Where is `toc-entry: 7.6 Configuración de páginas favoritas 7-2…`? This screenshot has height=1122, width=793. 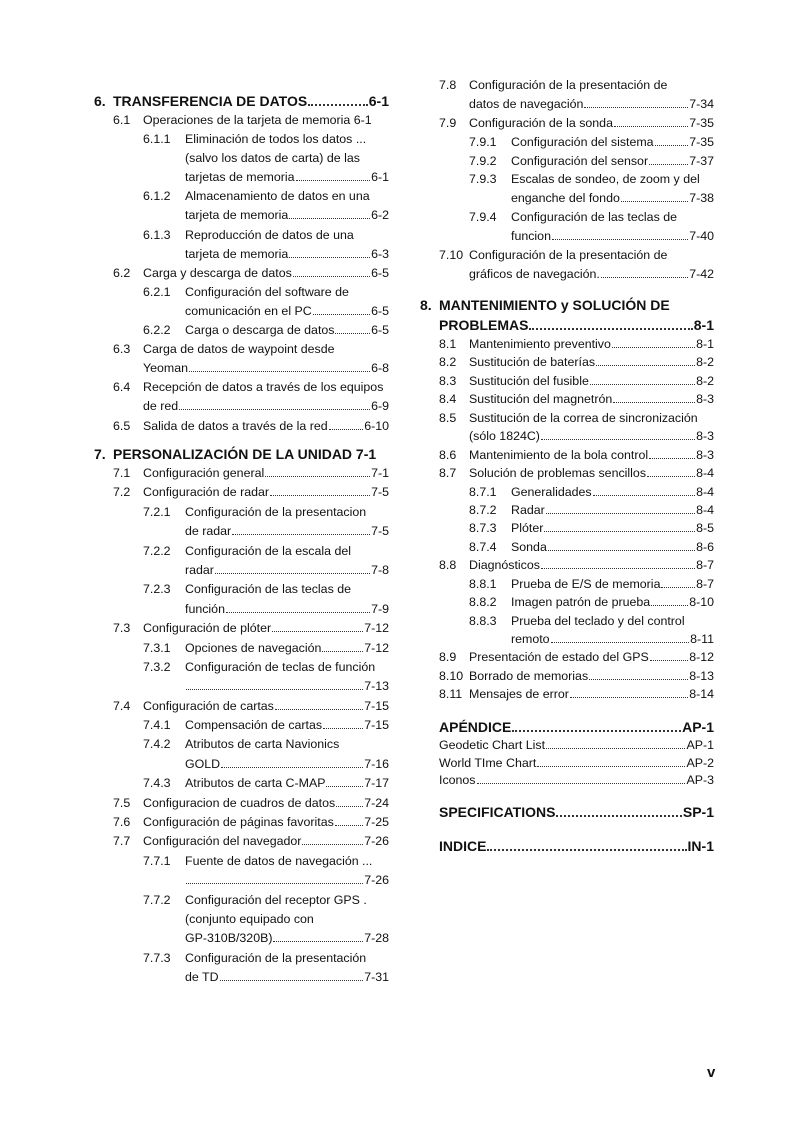 toc-entry: 7.6 Configuración de páginas favoritas 7-2… is located at coordinates (241, 822).